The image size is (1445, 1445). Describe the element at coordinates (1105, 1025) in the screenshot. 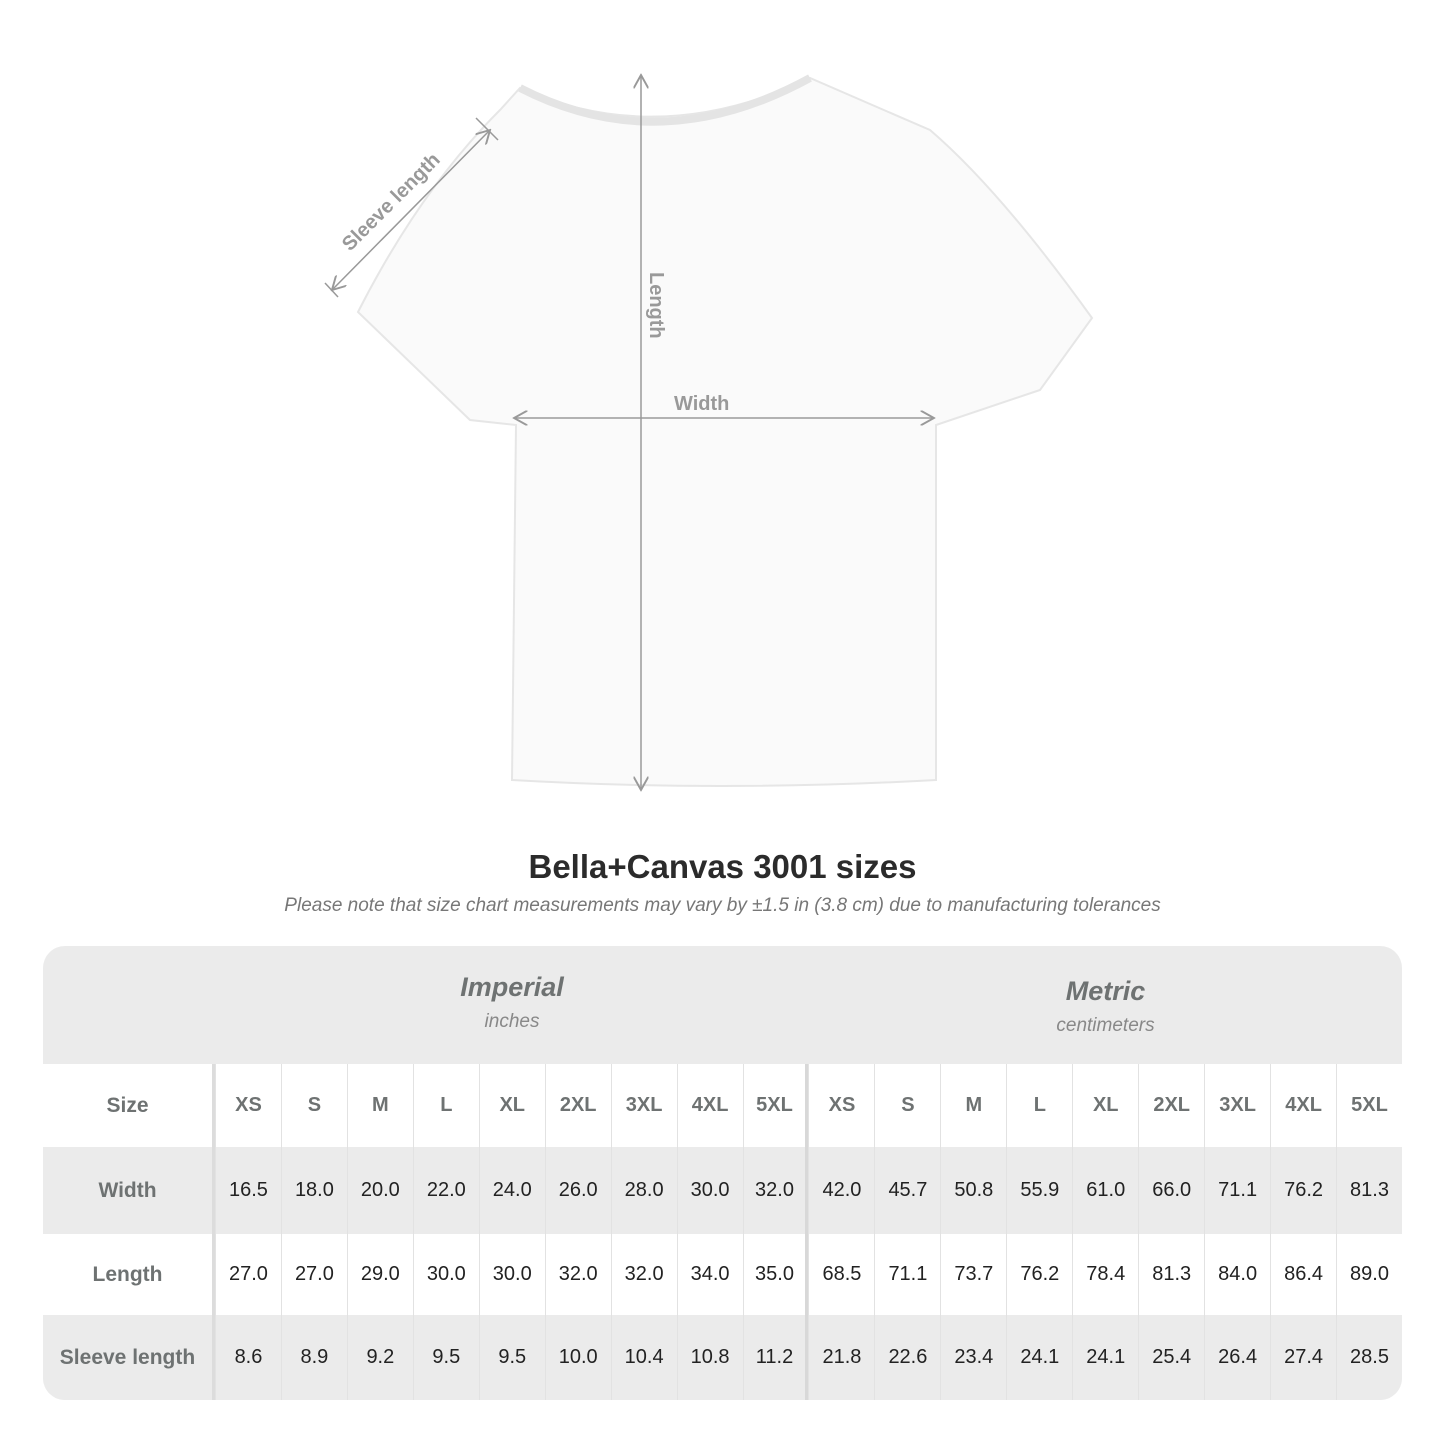

I see `metric-unit: centimeters` at that location.